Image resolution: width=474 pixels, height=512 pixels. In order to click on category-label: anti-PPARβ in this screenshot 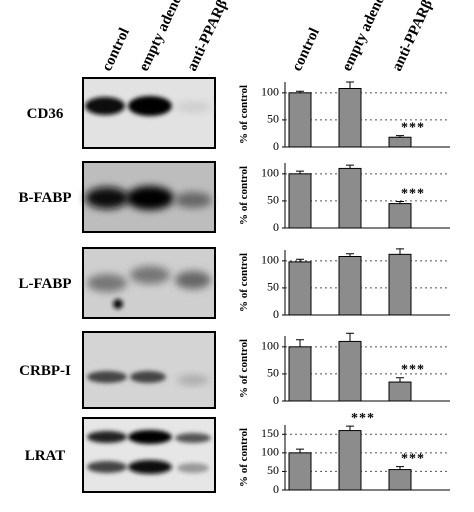, I will do `click(412, 37)`.